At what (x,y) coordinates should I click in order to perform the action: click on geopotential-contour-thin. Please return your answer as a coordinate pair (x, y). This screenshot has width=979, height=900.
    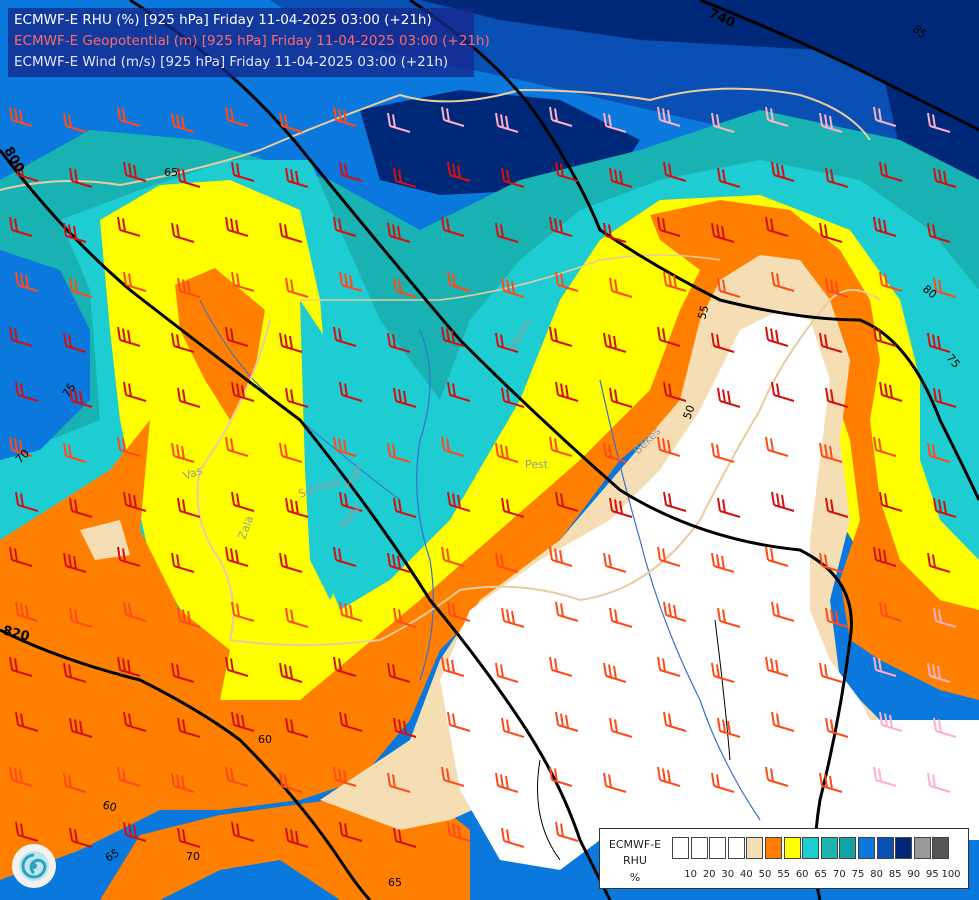
    Looking at the image, I should click on (722, 690).